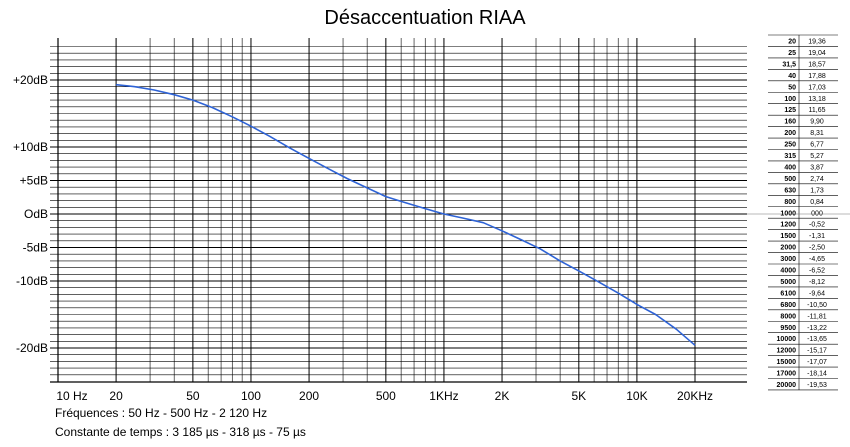 The height and width of the screenshot is (447, 850). Describe the element at coordinates (817, 133) in the screenshot. I see `table-value: 8,31` at that location.